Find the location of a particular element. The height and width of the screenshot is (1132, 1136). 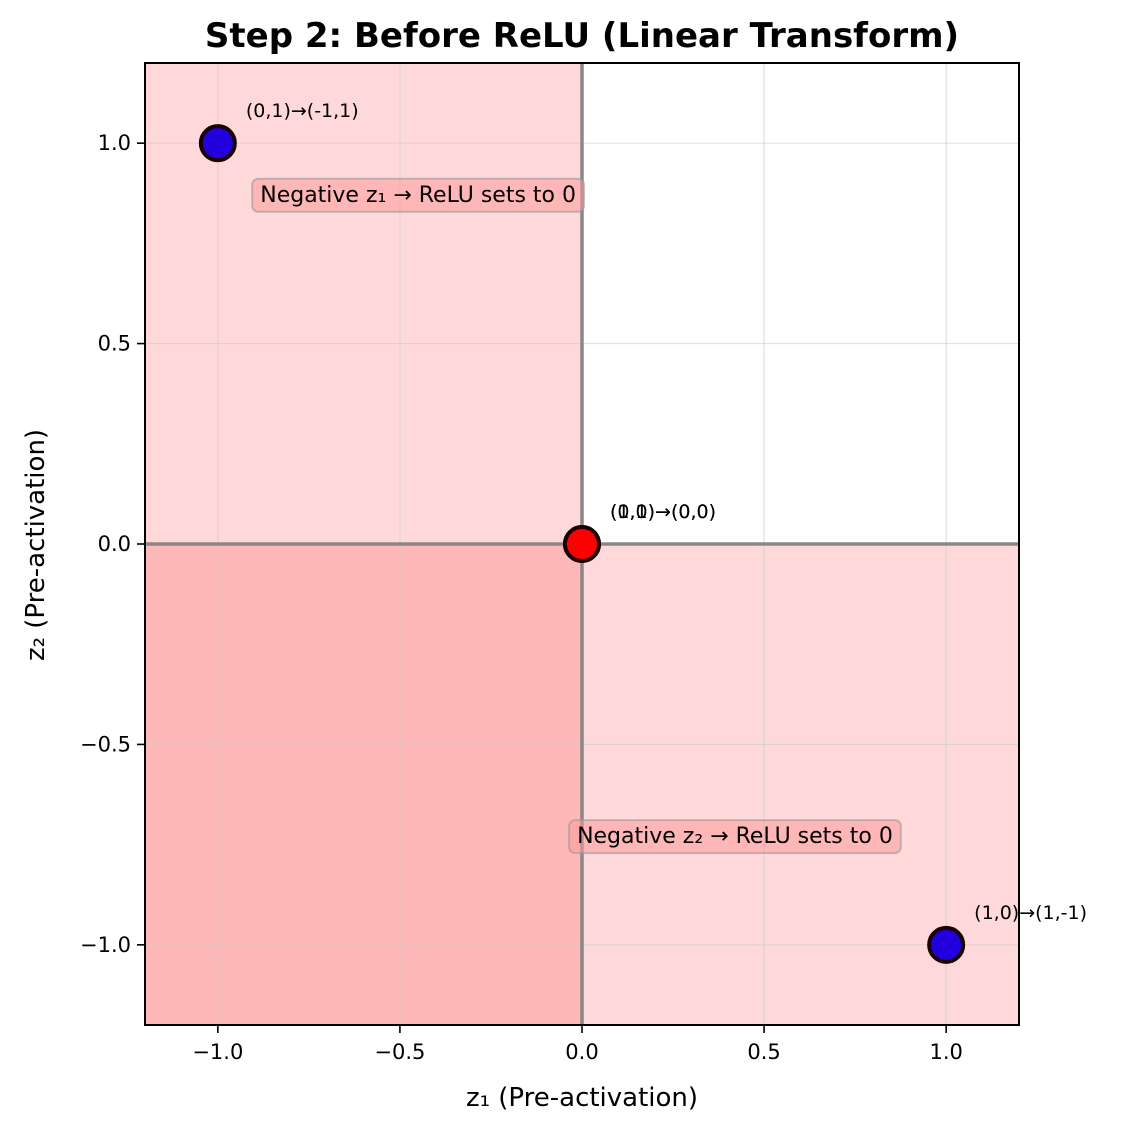

annotation-2: Negative z₂ → ReLU sets to 0 is located at coordinates (735, 837).